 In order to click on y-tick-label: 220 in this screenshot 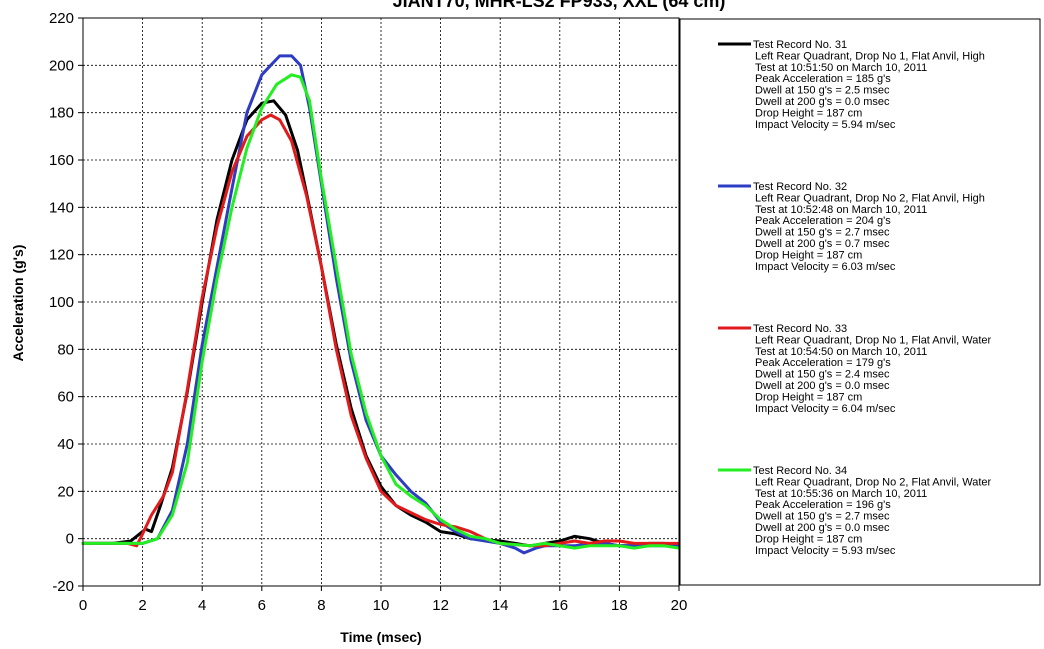, I will do `click(61, 18)`.